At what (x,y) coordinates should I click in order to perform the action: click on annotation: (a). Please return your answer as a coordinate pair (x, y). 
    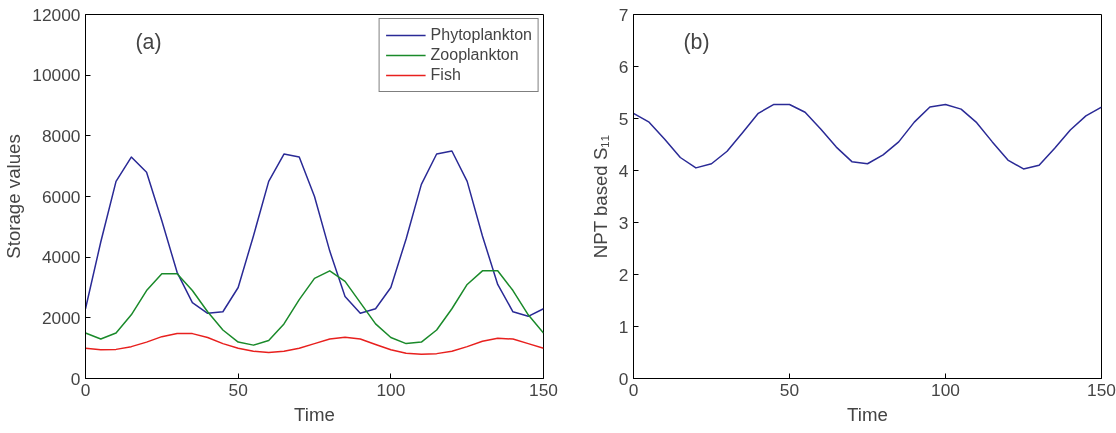
    Looking at the image, I should click on (148, 41).